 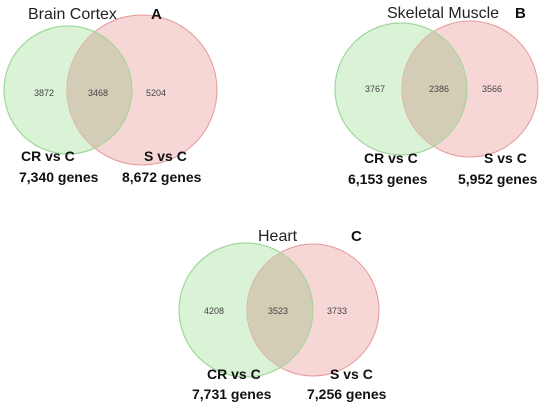 I want to click on count-cr-only: 3767, so click(x=375, y=89).